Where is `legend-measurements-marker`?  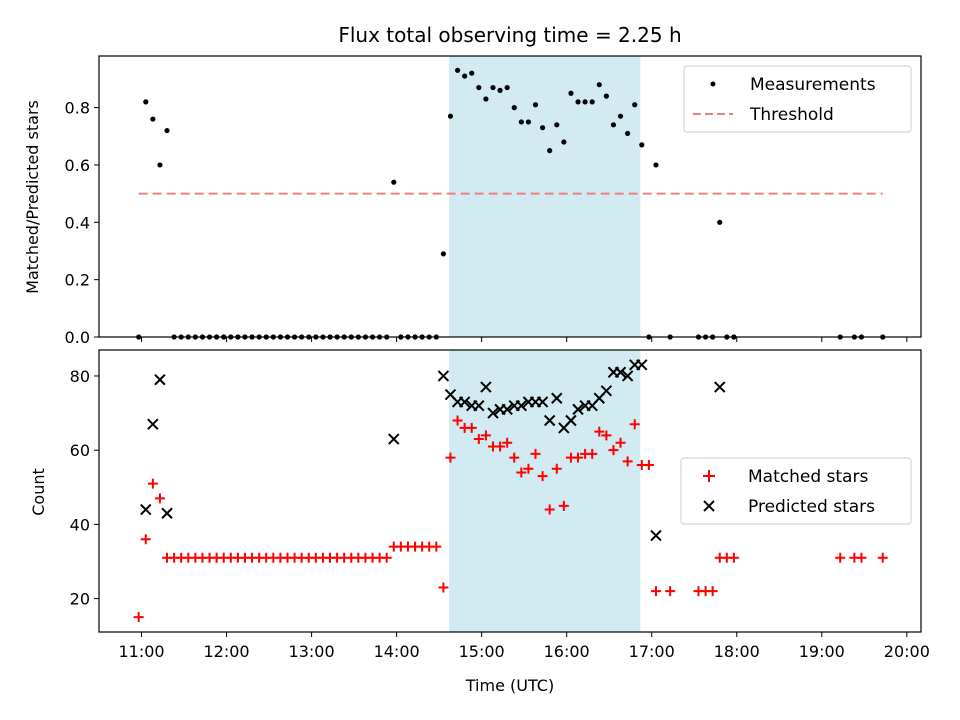
legend-measurements-marker is located at coordinates (713, 84).